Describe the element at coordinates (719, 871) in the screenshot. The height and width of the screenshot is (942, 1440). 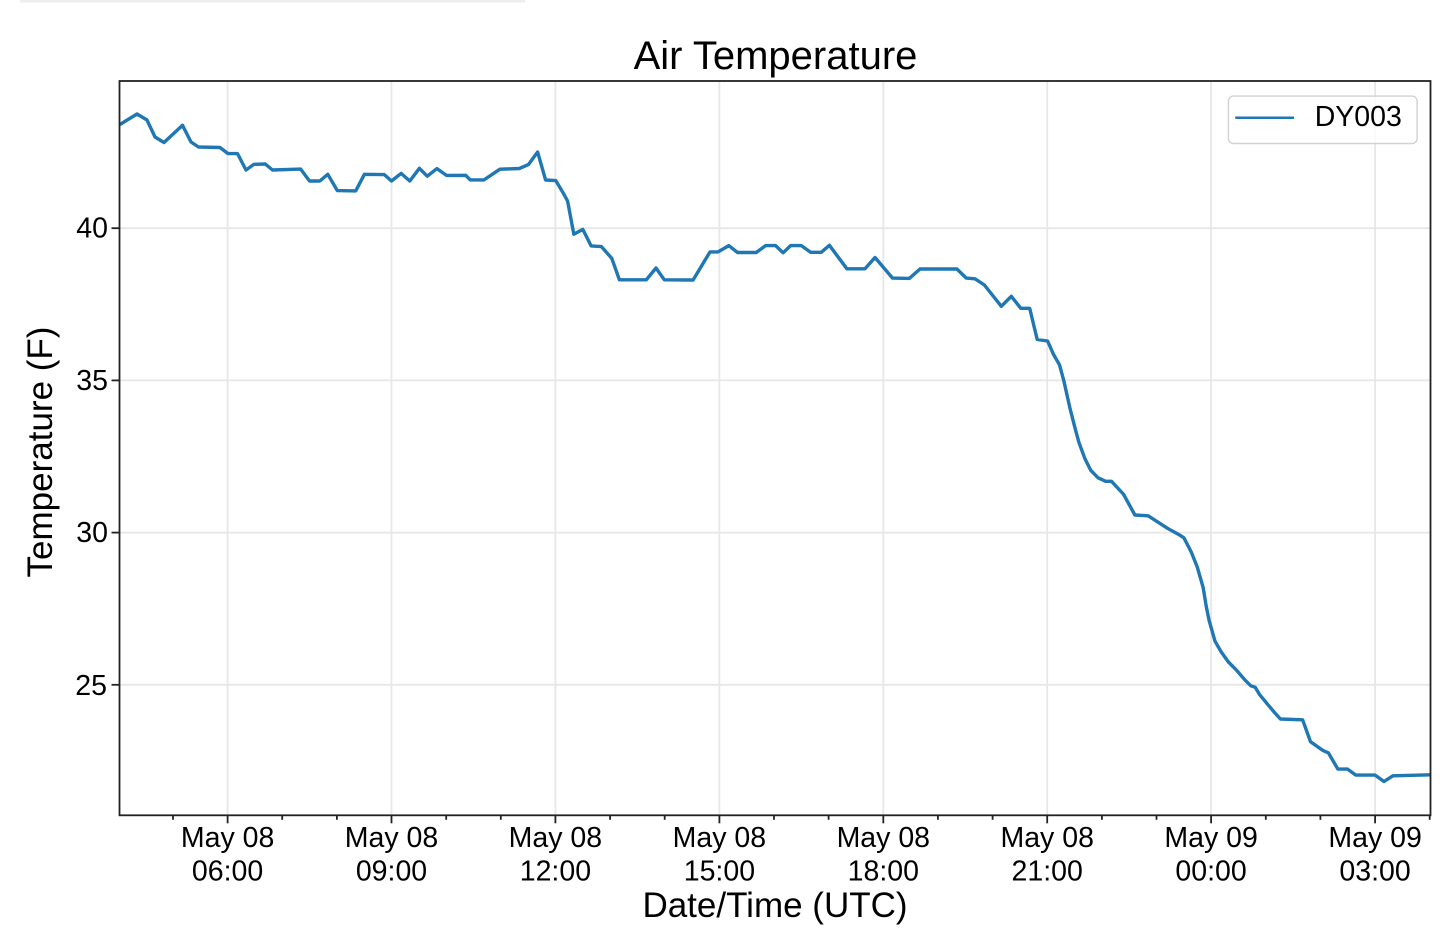
I see `svg-text: 15:00` at that location.